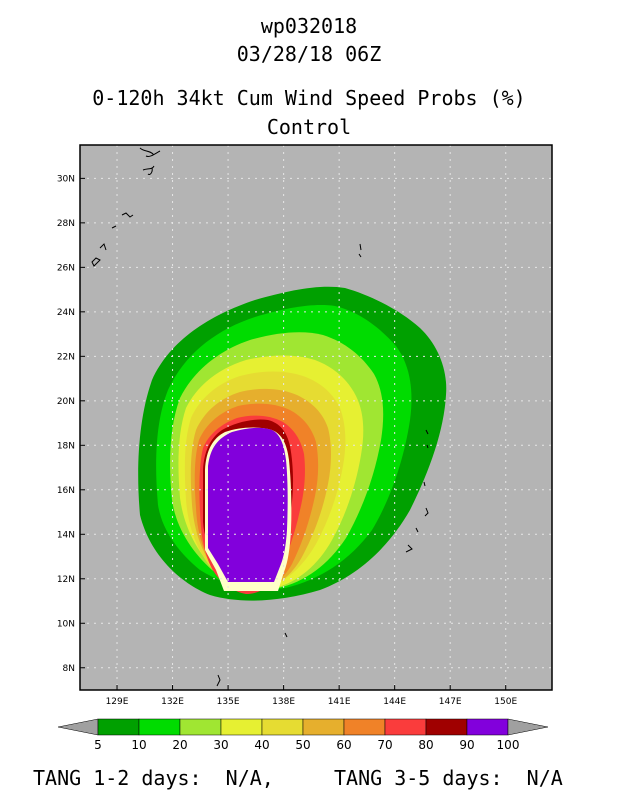 This screenshot has height=800, width=618. I want to click on lon-tick-label: 144E, so click(394, 702).